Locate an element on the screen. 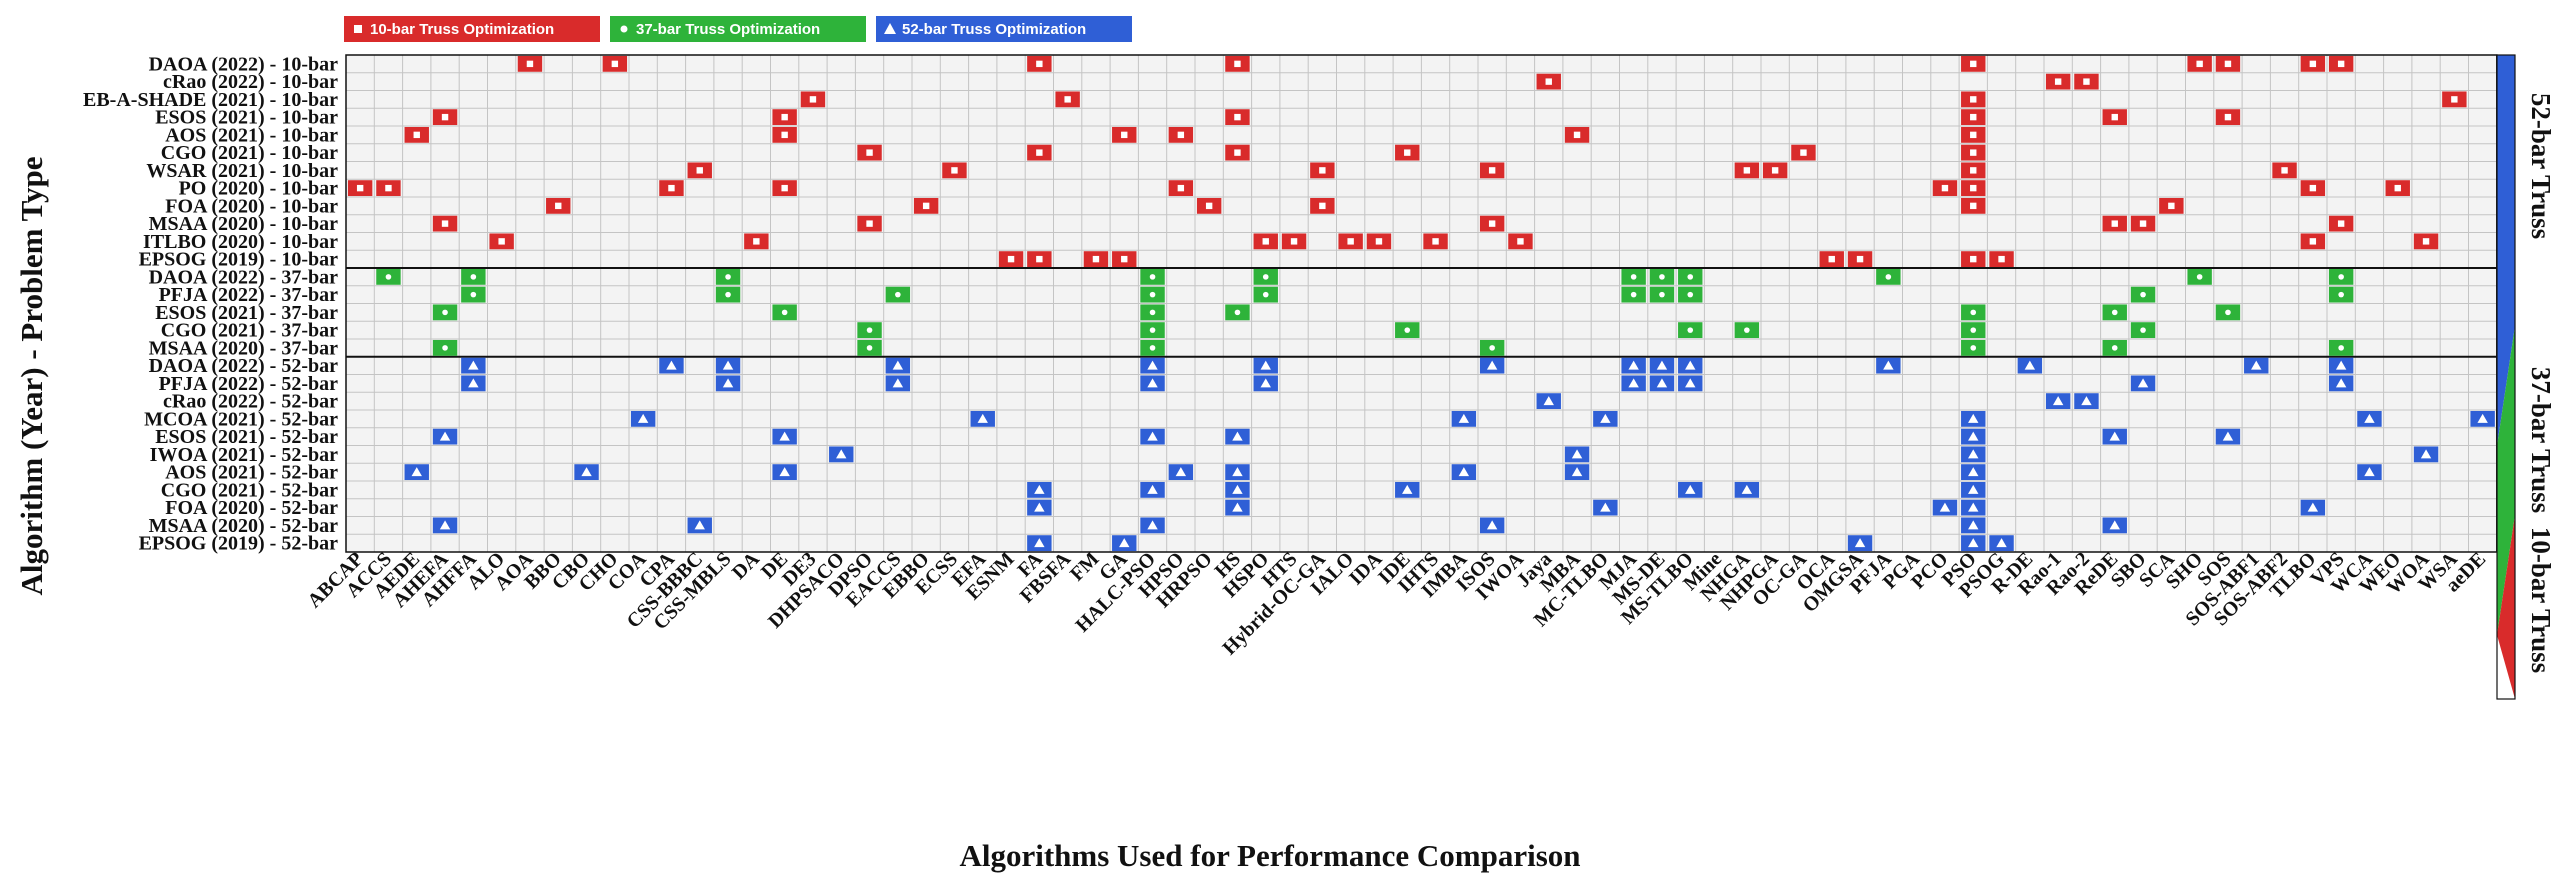 This screenshot has width=2562, height=895. marker-10bar-pco is located at coordinates (1945, 188).